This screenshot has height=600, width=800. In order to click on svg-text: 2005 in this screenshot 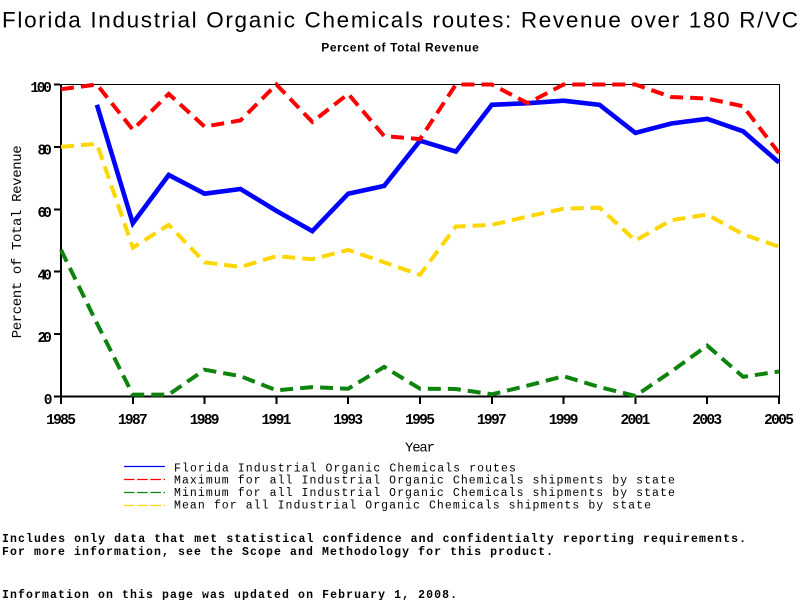, I will do `click(779, 421)`.